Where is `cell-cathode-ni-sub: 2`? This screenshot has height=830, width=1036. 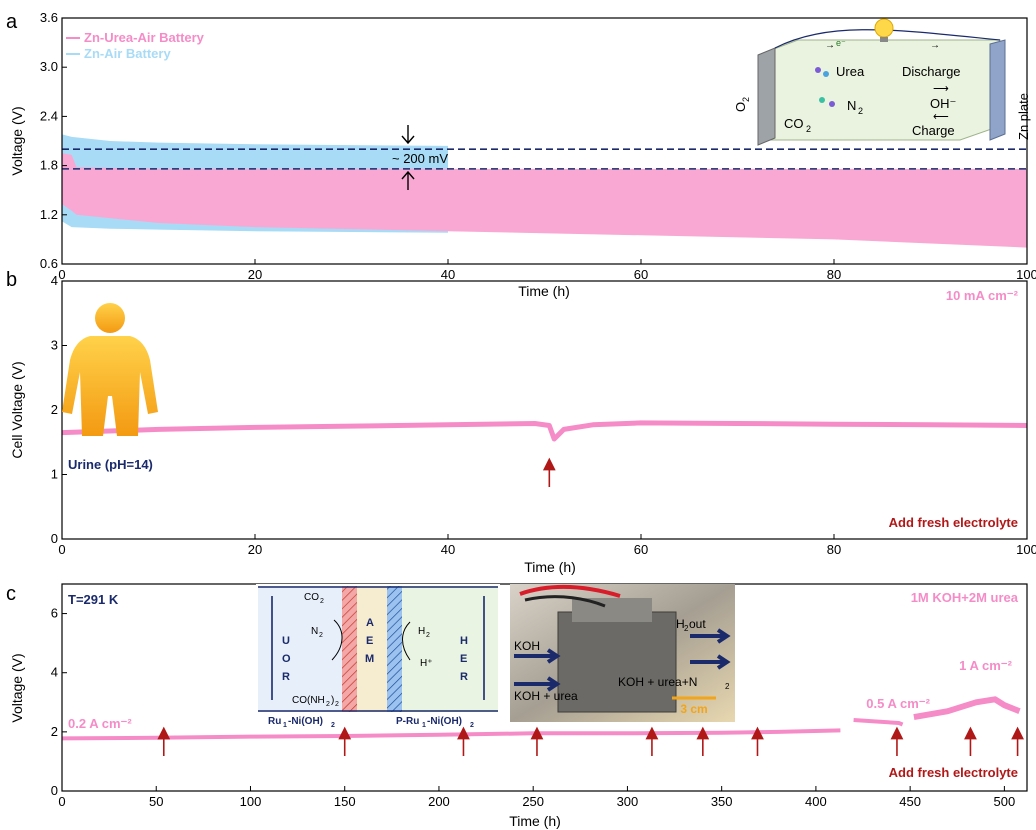 cell-cathode-ni-sub: 2 is located at coordinates (472, 725).